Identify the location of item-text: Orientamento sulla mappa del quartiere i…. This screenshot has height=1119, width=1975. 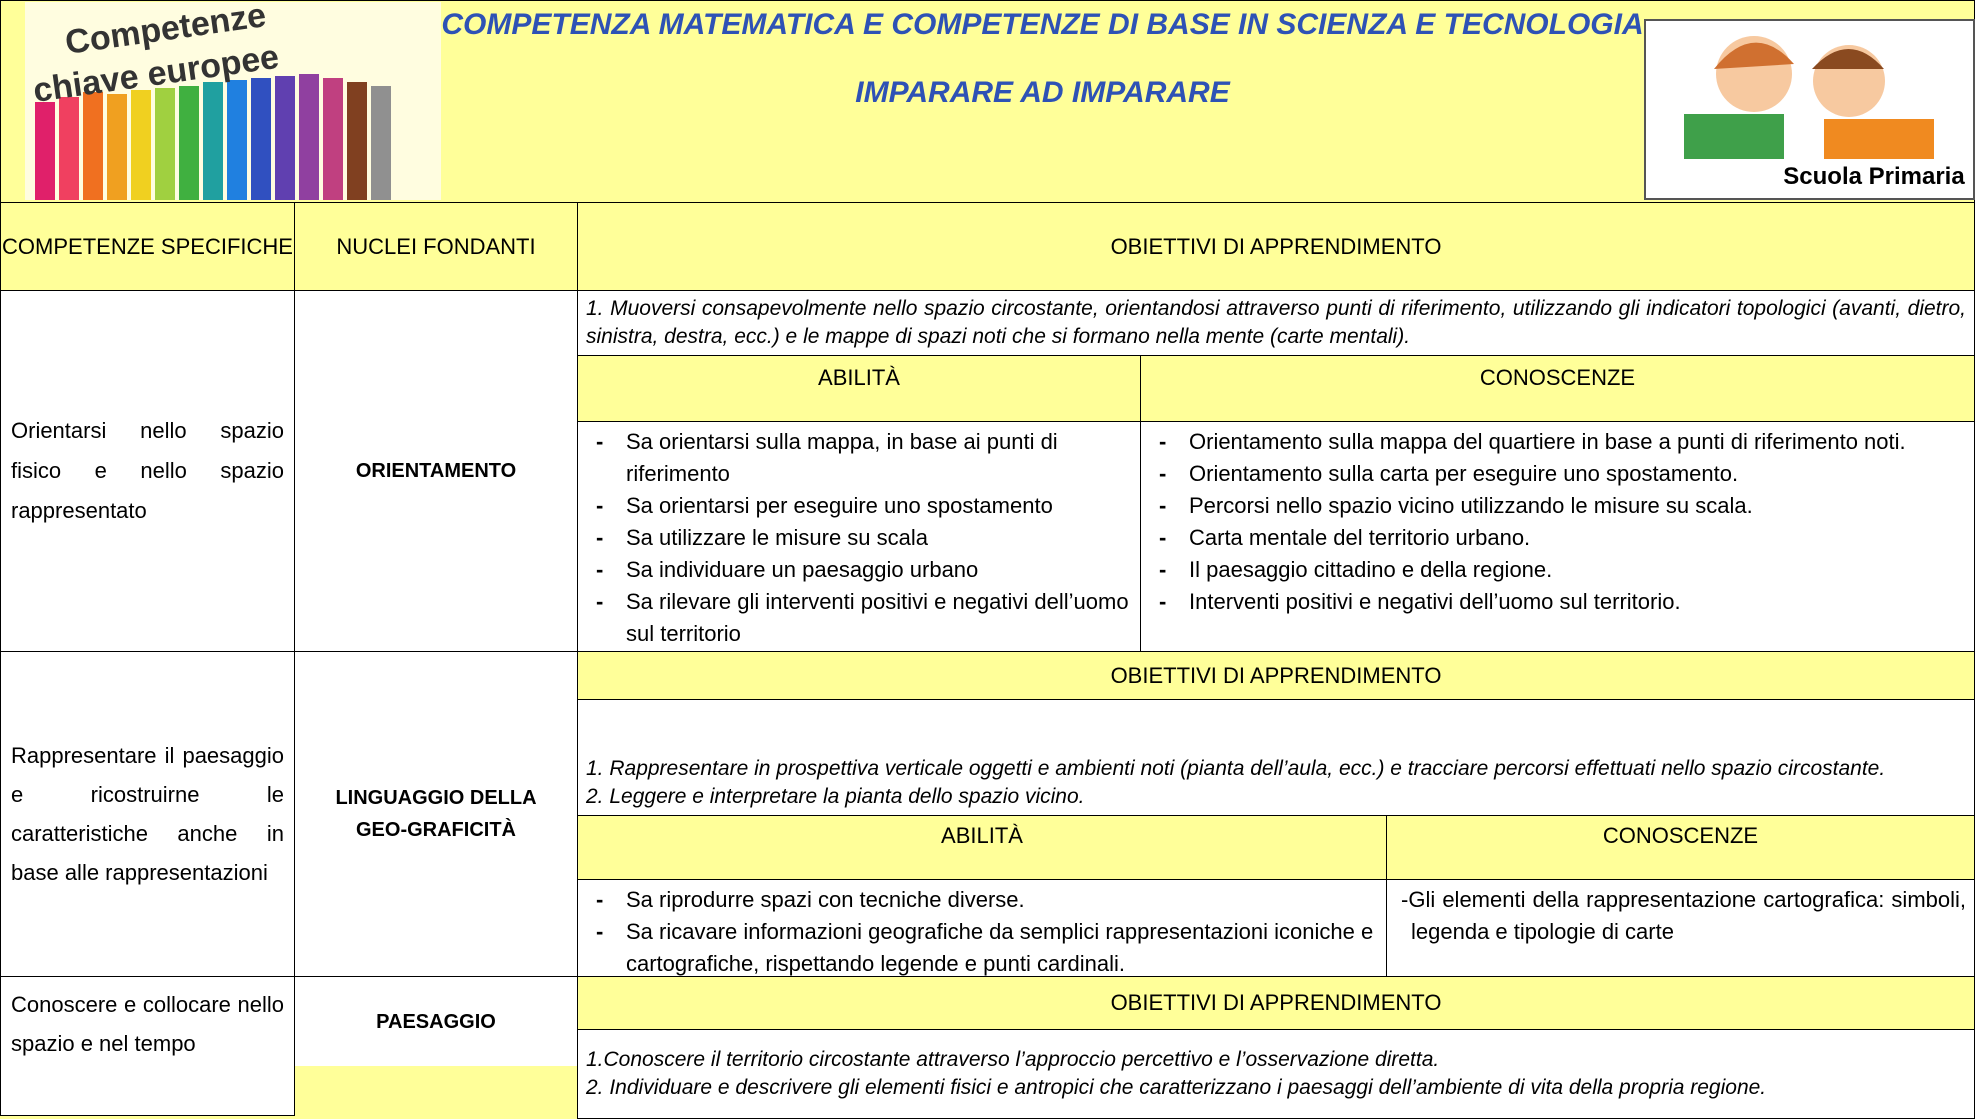
(1547, 441).